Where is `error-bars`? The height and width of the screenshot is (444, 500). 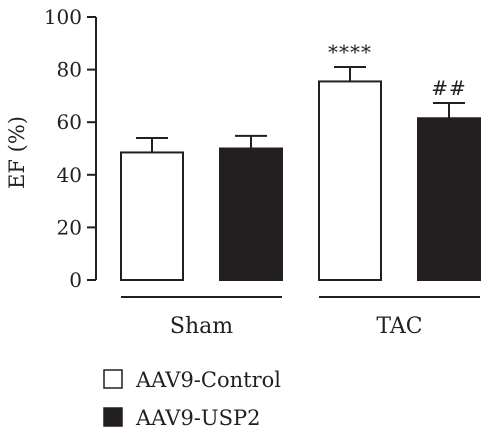 error-bars is located at coordinates (300, 109).